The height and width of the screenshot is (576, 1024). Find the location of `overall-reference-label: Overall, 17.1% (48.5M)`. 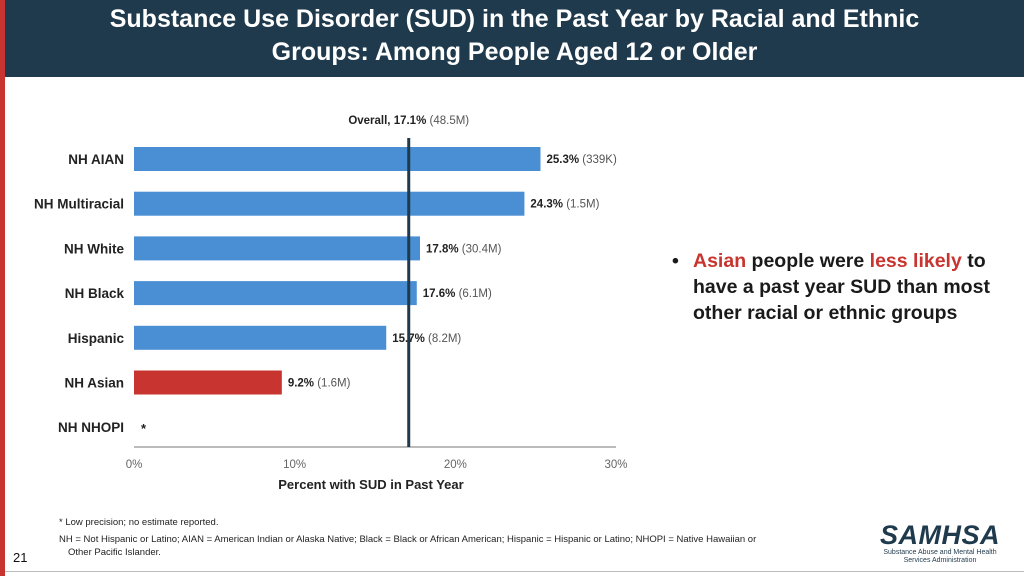

overall-reference-label: Overall, 17.1% (48.5M) is located at coordinates (408, 121).